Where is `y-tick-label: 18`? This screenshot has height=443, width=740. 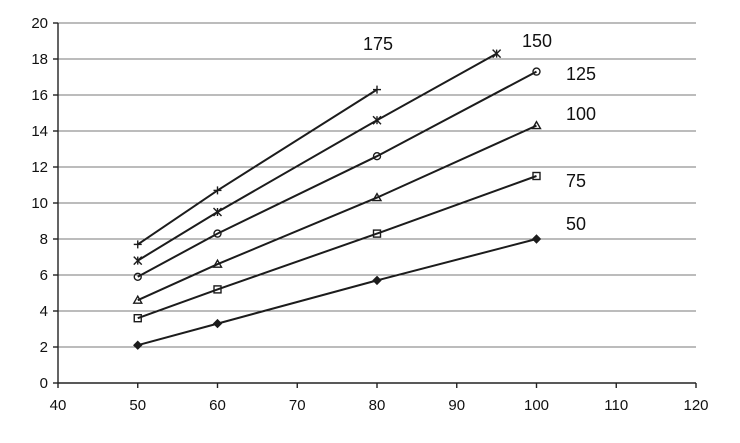 y-tick-label: 18 is located at coordinates (39, 59).